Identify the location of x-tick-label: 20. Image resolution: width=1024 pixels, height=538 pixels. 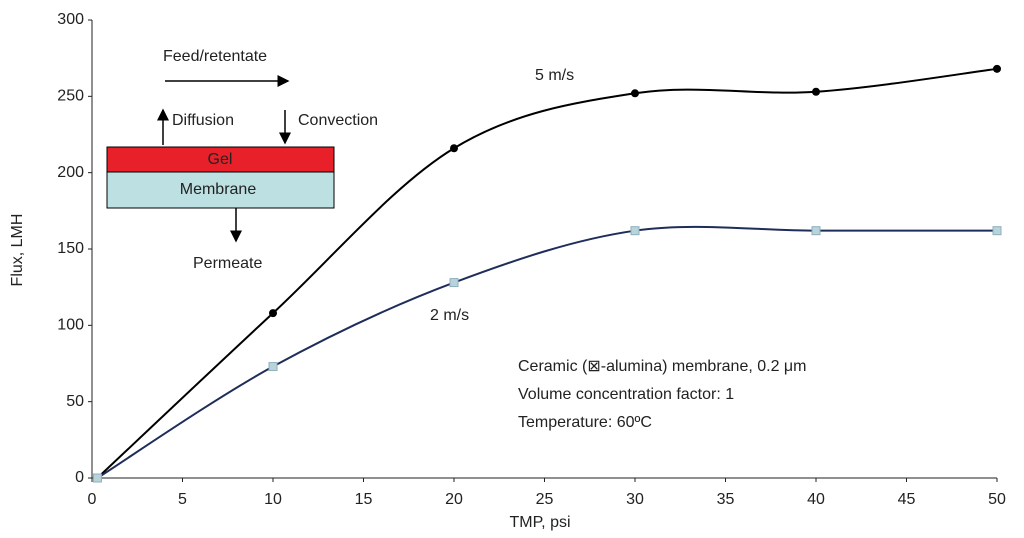
(454, 499).